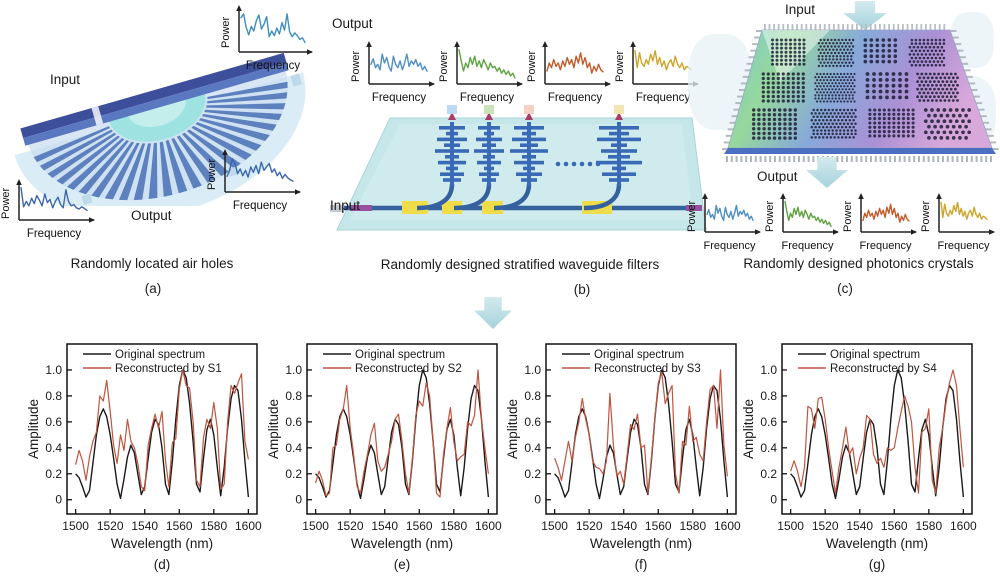 This screenshot has height=578, width=1000. What do you see at coordinates (845, 288) in the screenshot?
I see `panel-c-tag: (c)` at bounding box center [845, 288].